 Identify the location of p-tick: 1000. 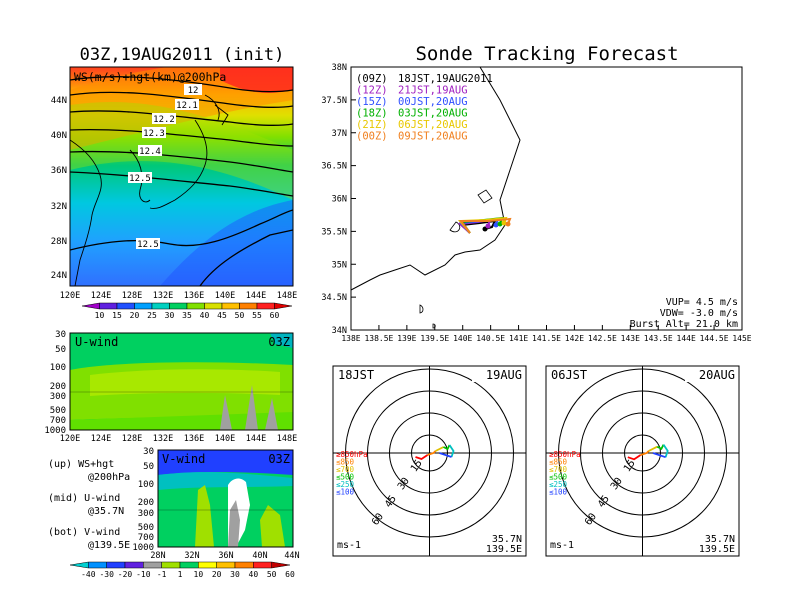
(55, 431).